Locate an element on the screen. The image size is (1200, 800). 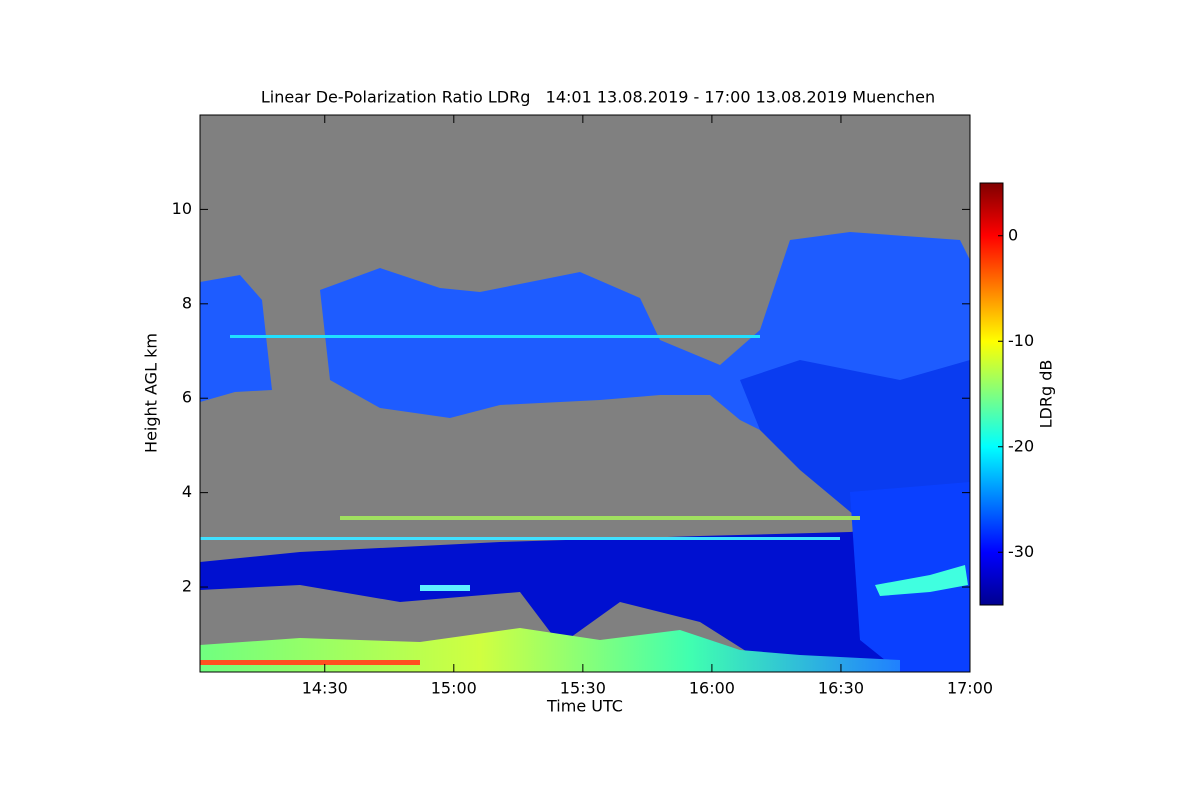
ice-cloud-dense is located at coordinates (855, 440).